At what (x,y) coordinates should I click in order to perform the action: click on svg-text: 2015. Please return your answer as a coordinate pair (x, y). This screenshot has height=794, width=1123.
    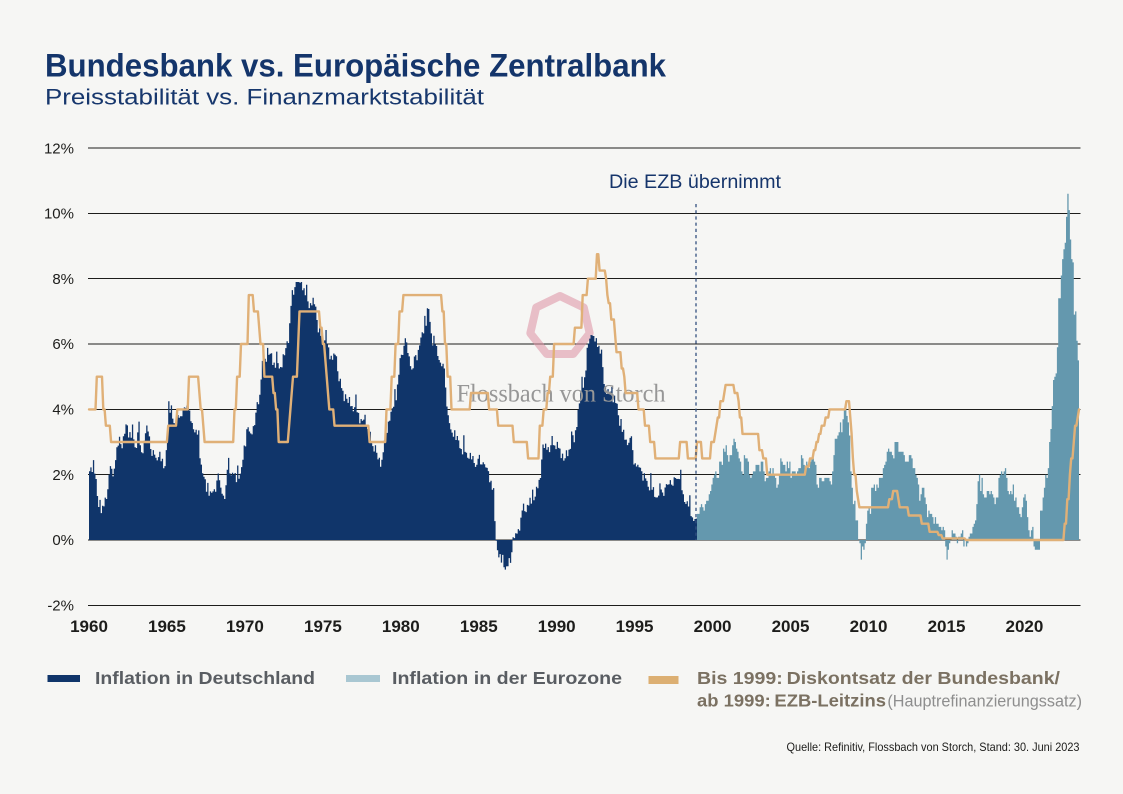
    Looking at the image, I should click on (947, 626).